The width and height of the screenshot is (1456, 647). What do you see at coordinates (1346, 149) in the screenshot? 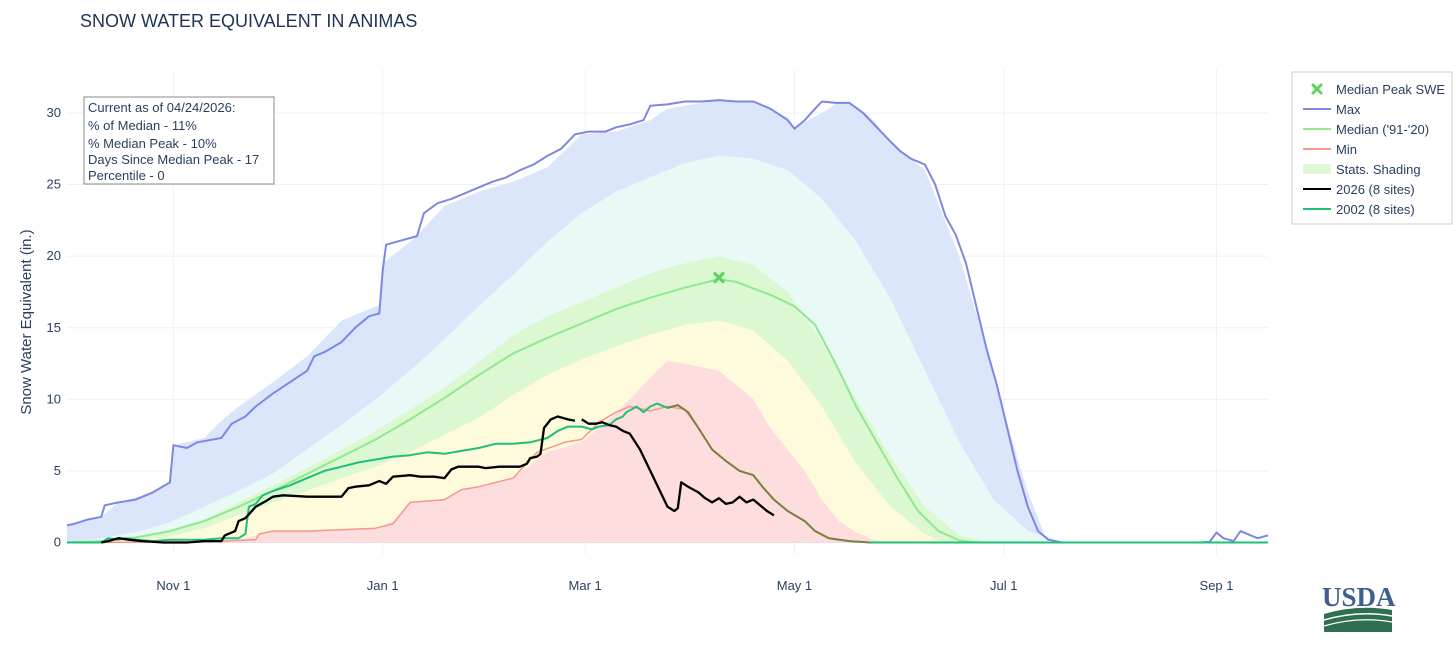
I see `legend-label: Min` at bounding box center [1346, 149].